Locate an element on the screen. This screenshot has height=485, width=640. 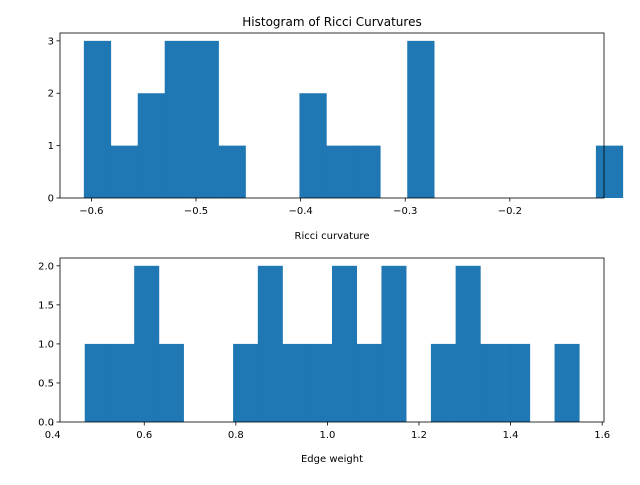
x-tick-label: 0.8 is located at coordinates (236, 435).